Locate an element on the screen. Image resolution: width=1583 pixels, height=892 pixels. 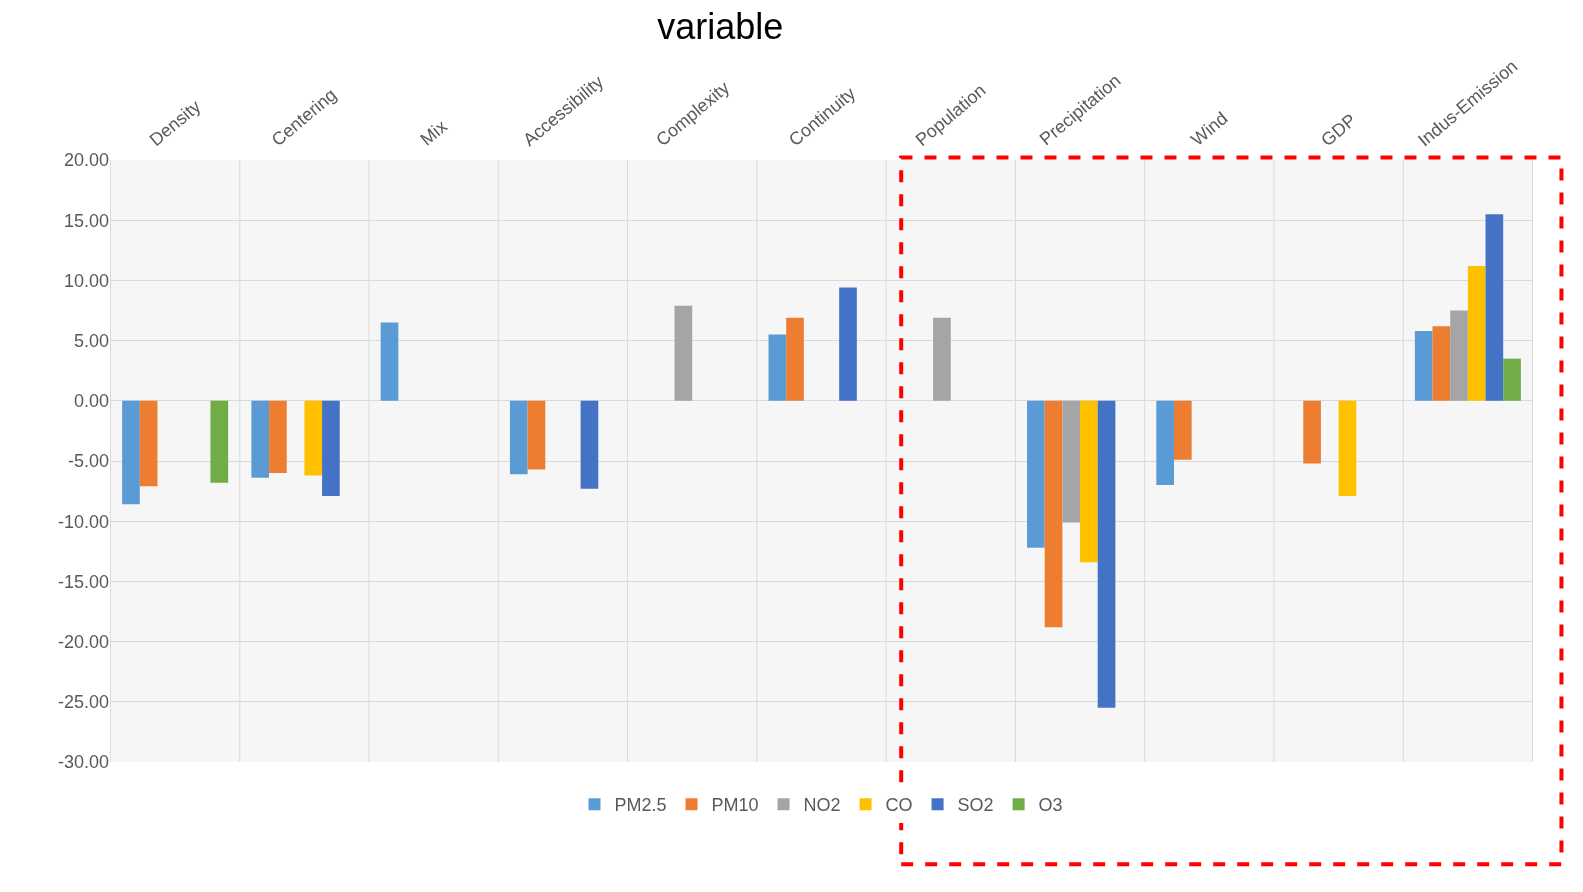
chart-title: variable is located at coordinates (720, 26).